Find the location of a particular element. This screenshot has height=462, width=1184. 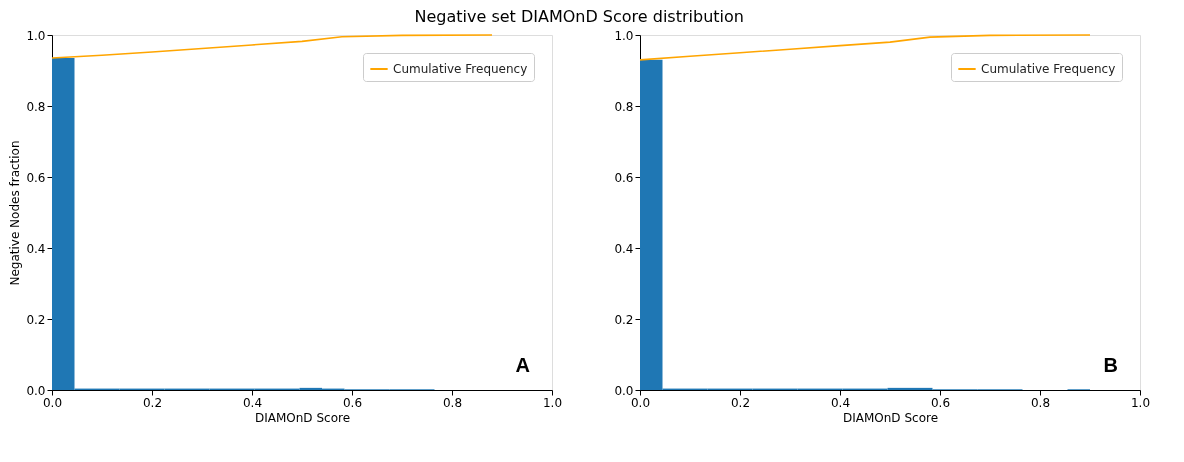

annotation: B is located at coordinates (1110, 365).